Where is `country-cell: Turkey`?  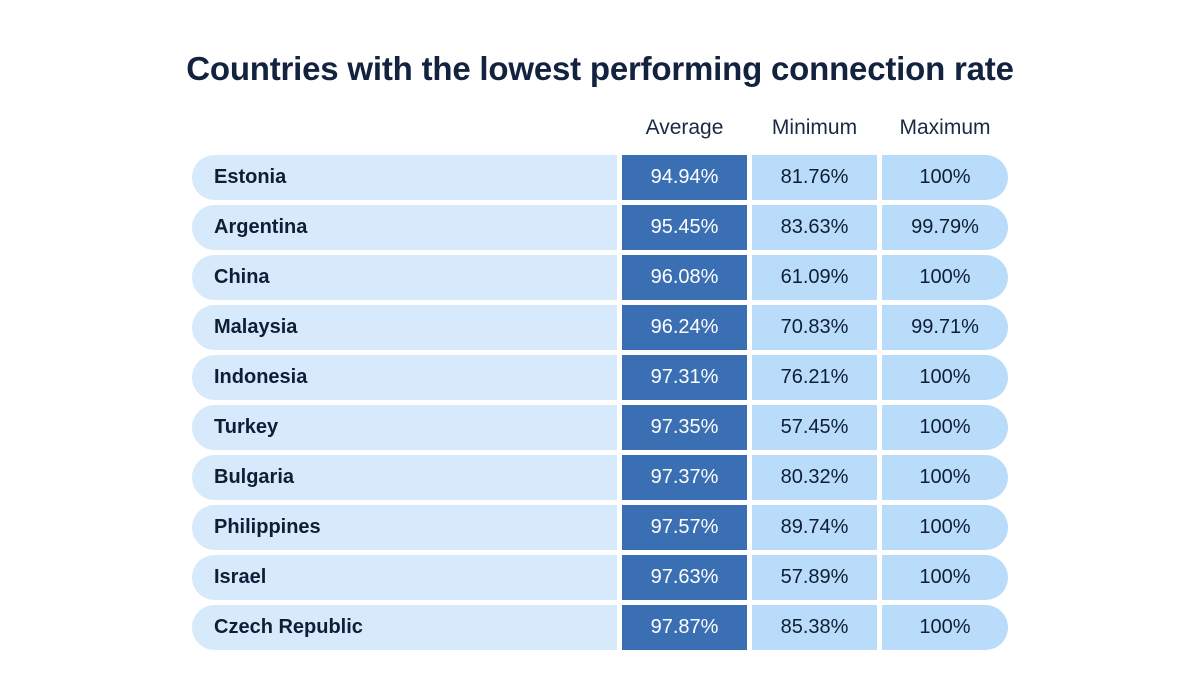 country-cell: Turkey is located at coordinates (404, 427).